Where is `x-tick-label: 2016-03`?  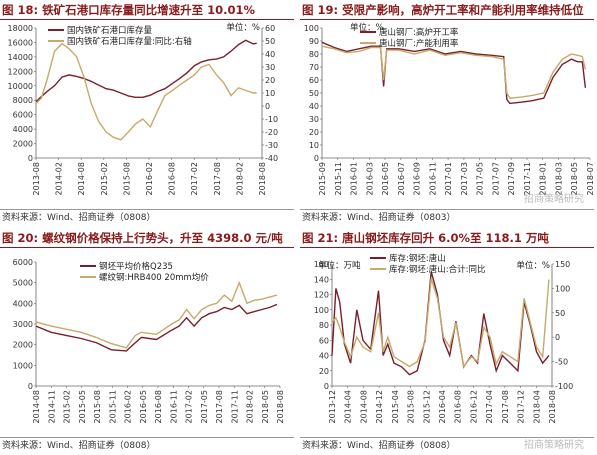 x-tick-label: 2016-03 is located at coordinates (369, 178).